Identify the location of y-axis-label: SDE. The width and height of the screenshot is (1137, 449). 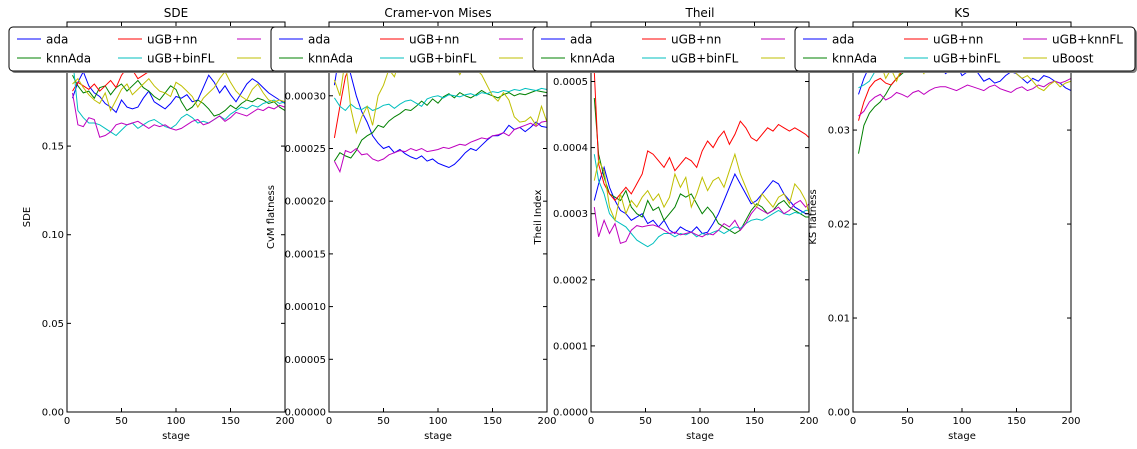
(27, 217).